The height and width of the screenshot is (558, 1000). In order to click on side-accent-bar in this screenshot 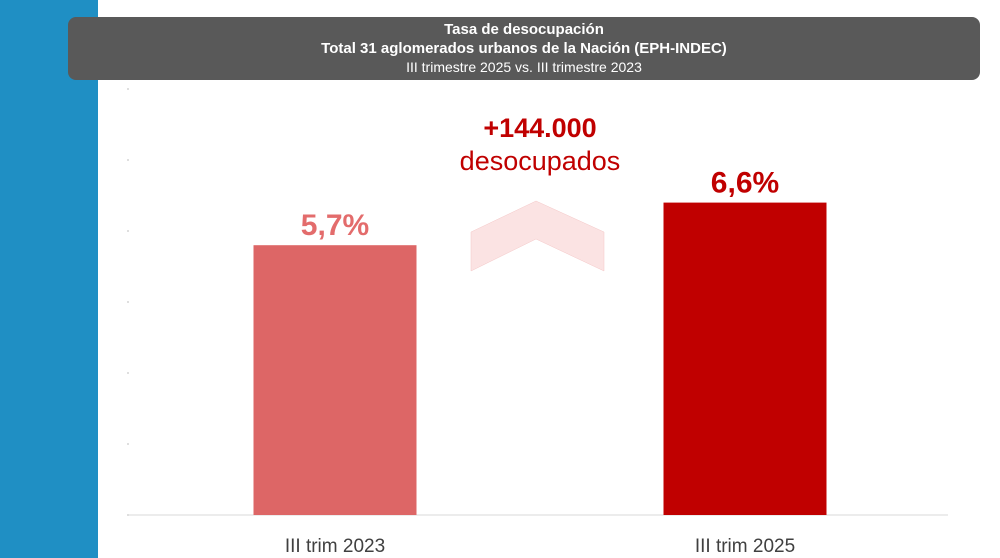, I will do `click(49, 279)`.